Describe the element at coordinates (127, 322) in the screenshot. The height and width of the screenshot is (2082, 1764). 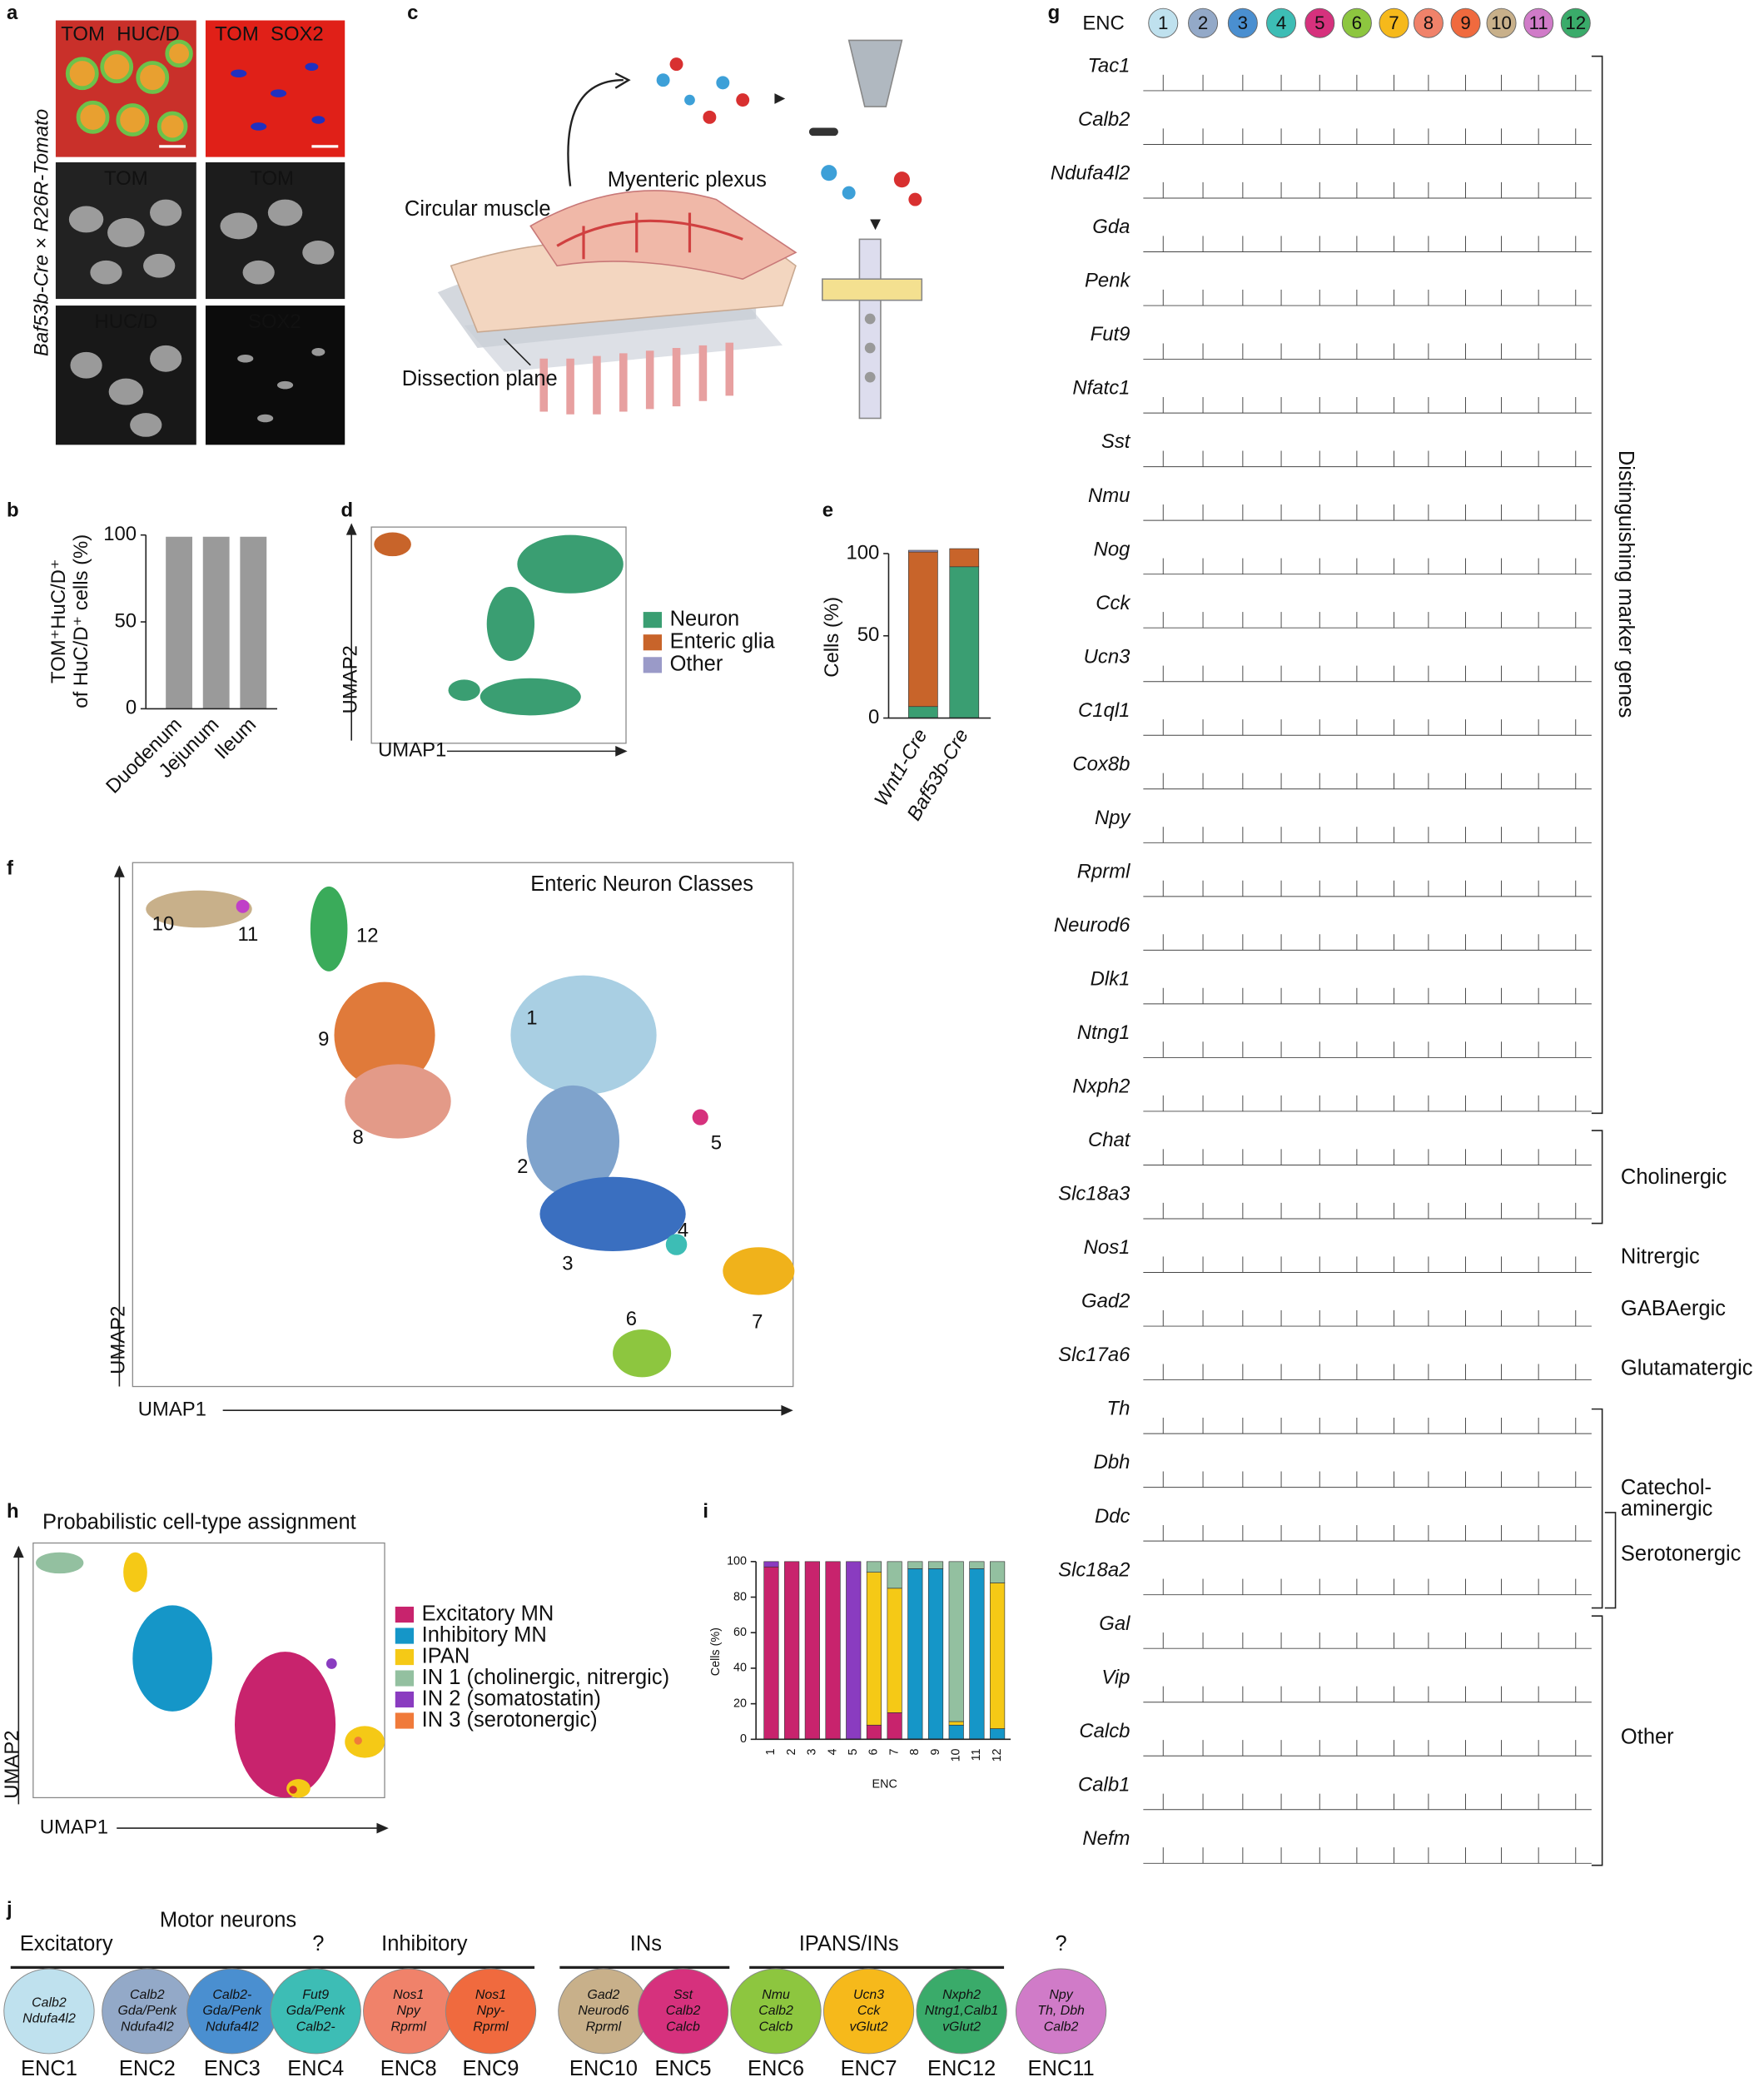
I see `label: HUC/D` at that location.